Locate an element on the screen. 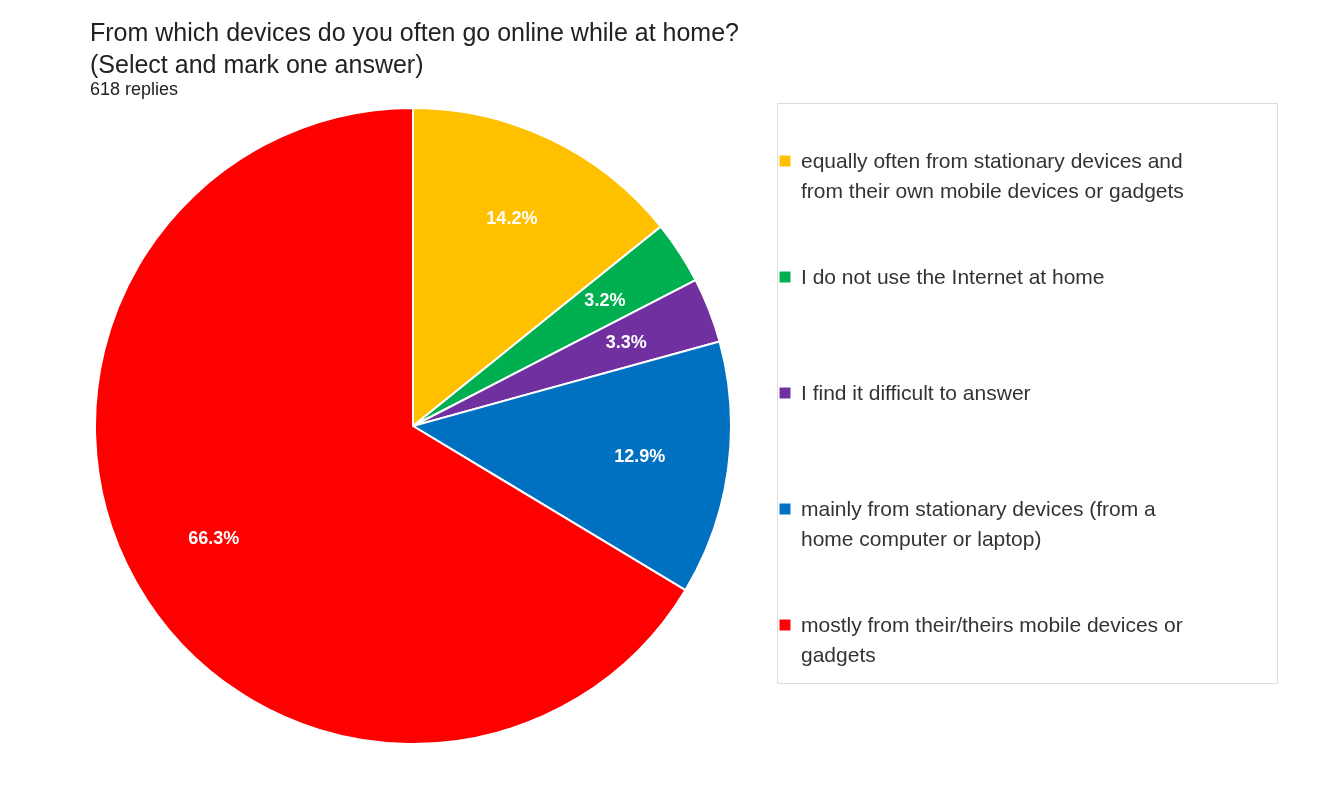 This screenshot has width=1324, height=793. legend-label: equally often from stationary devices and from their own mobile devices or gadgets is located at coordinates (992, 175).